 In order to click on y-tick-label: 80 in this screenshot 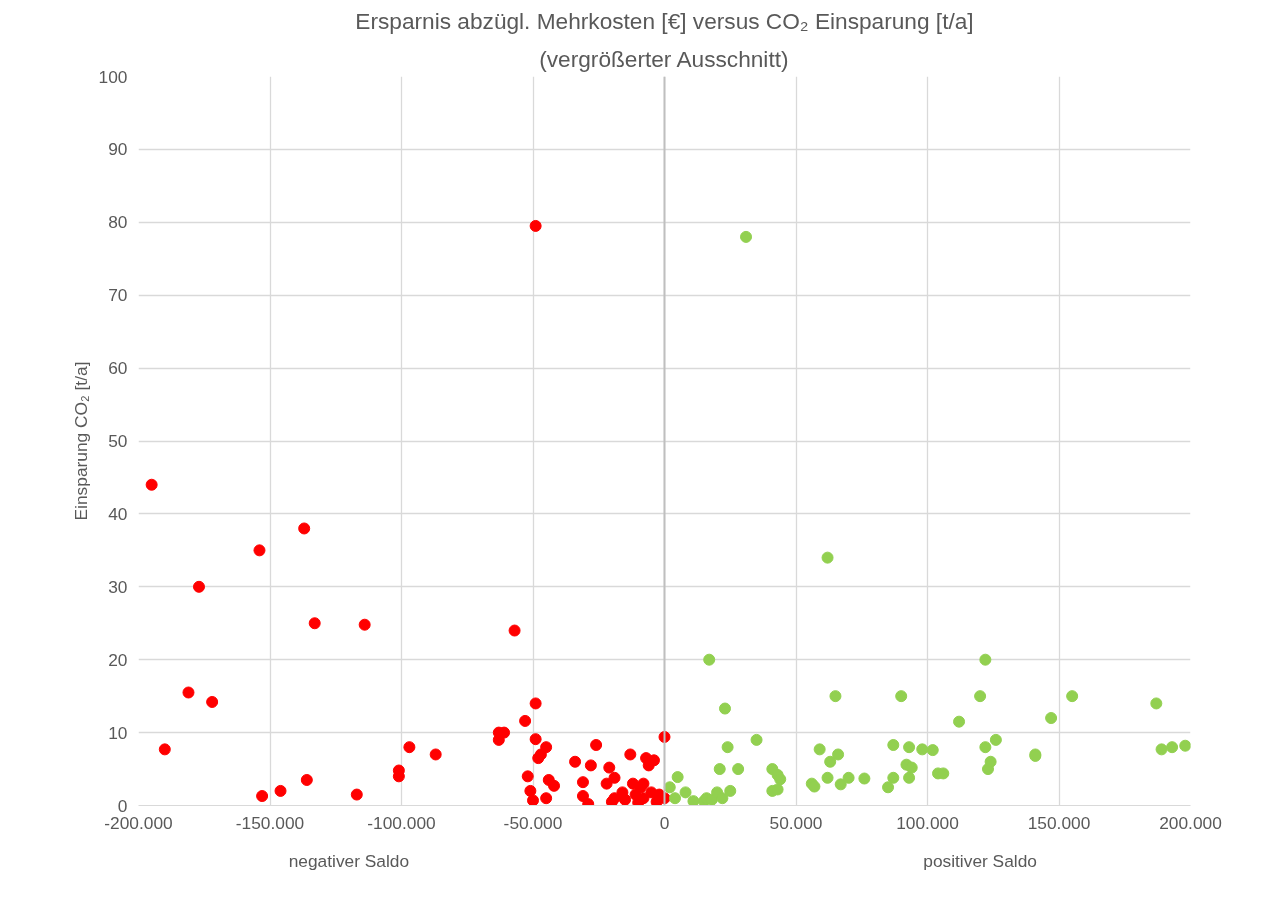, I will do `click(118, 222)`.